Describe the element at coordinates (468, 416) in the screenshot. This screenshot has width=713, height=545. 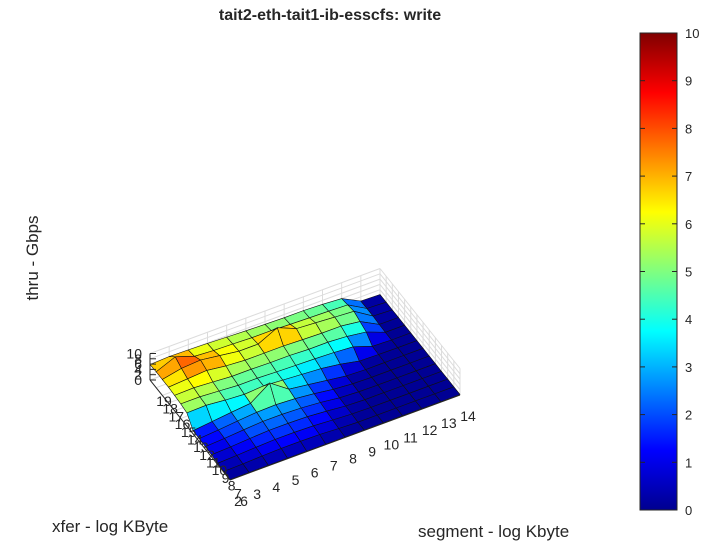
I see `segment-tick-label: 14` at that location.